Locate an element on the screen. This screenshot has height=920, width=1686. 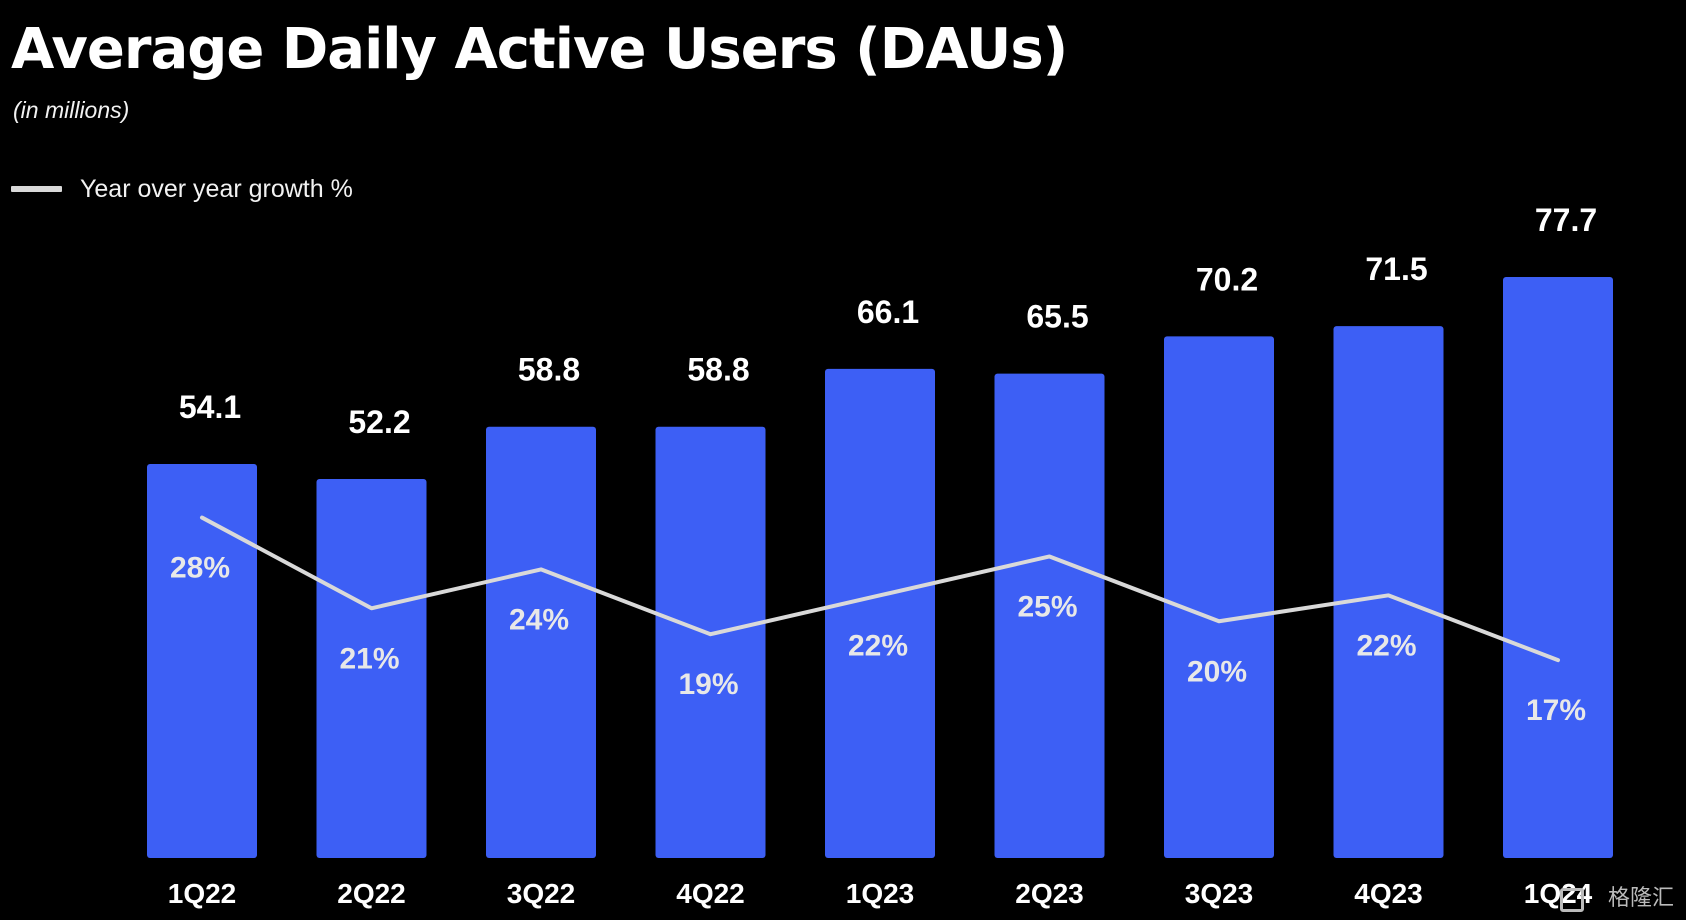
bar-value-label: 71.5 is located at coordinates (1396, 269).